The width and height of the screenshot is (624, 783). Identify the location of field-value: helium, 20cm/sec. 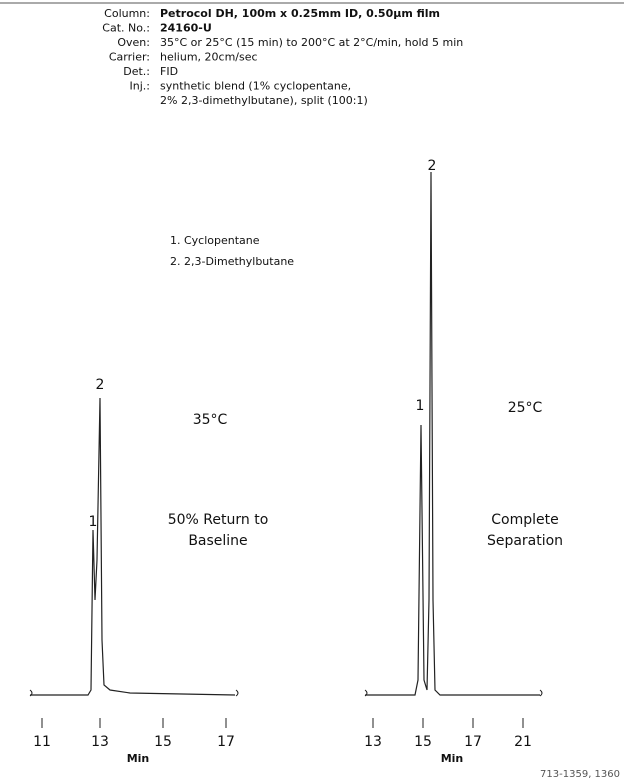
(209, 57).